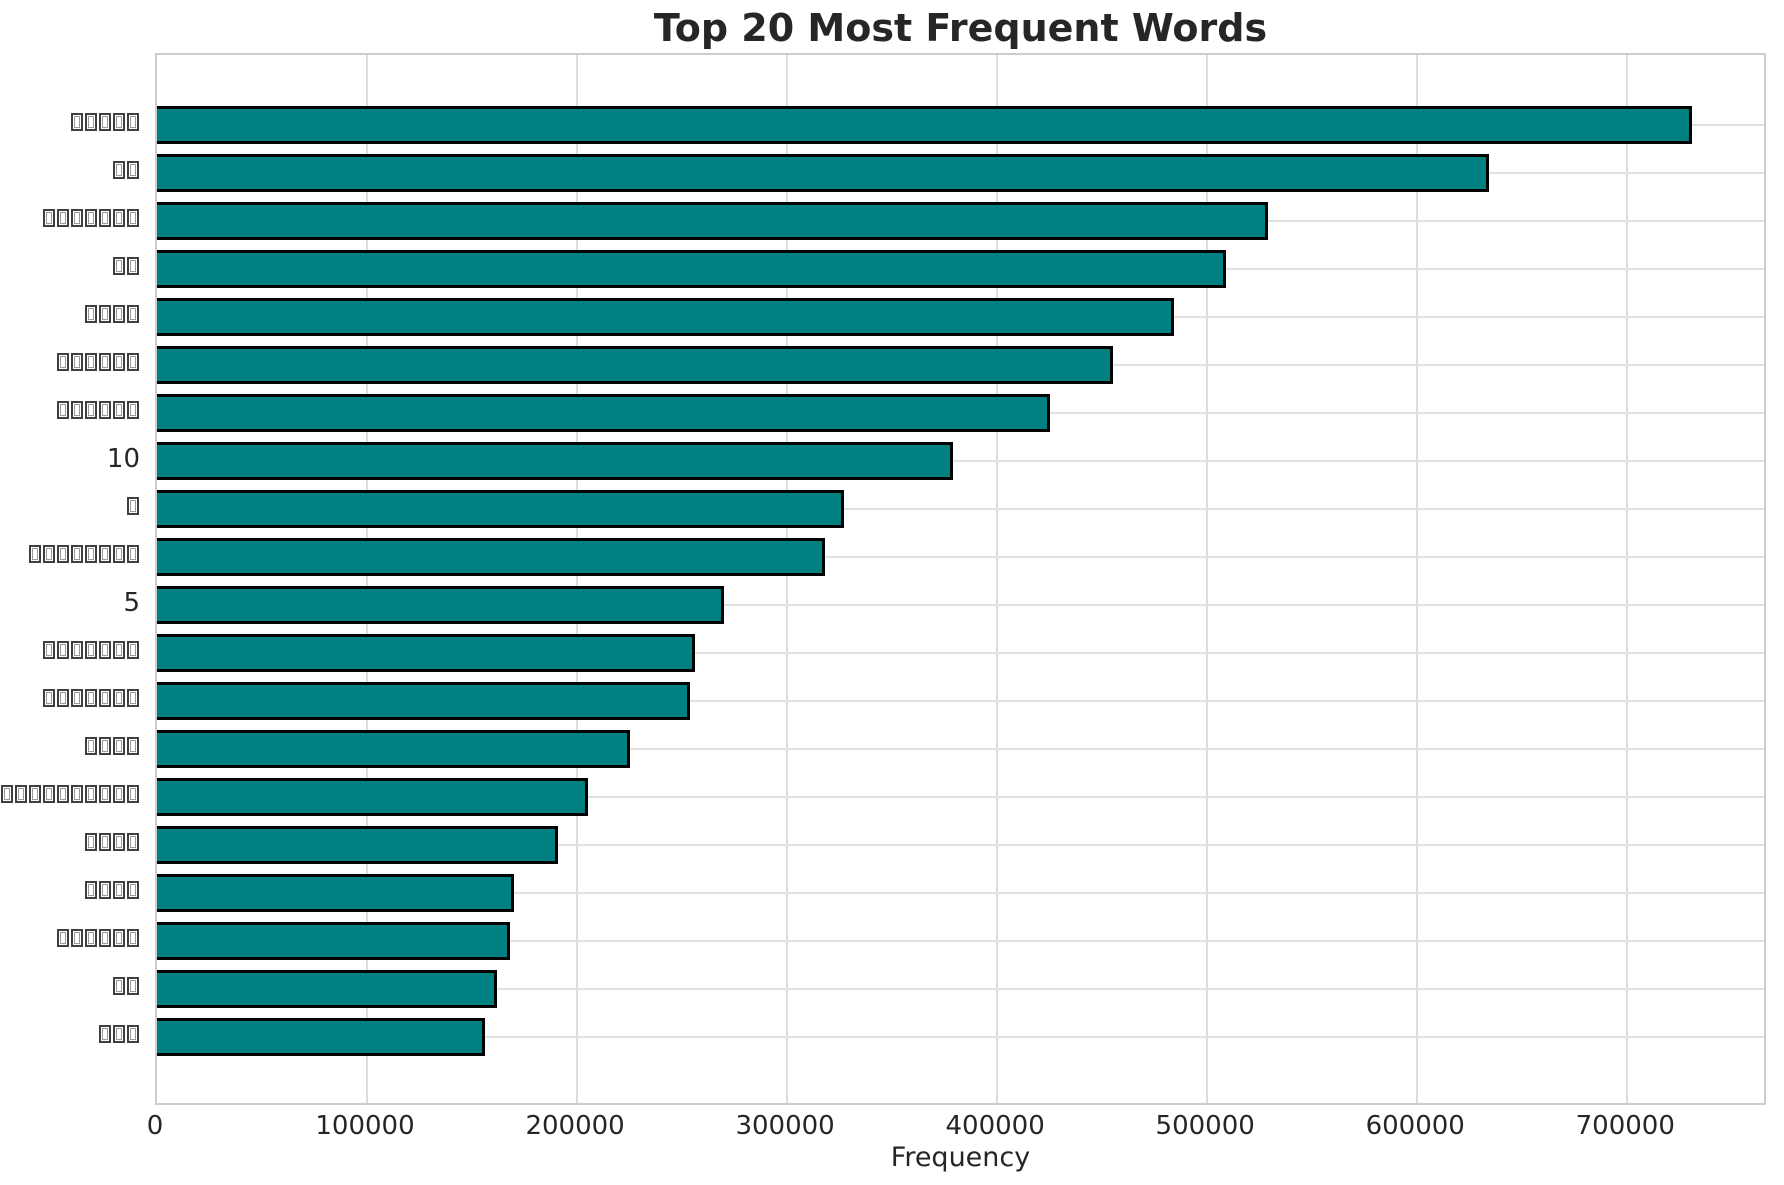 The width and height of the screenshot is (1784, 1185). What do you see at coordinates (995, 1126) in the screenshot?
I see `x-tick-label: 400000` at bounding box center [995, 1126].